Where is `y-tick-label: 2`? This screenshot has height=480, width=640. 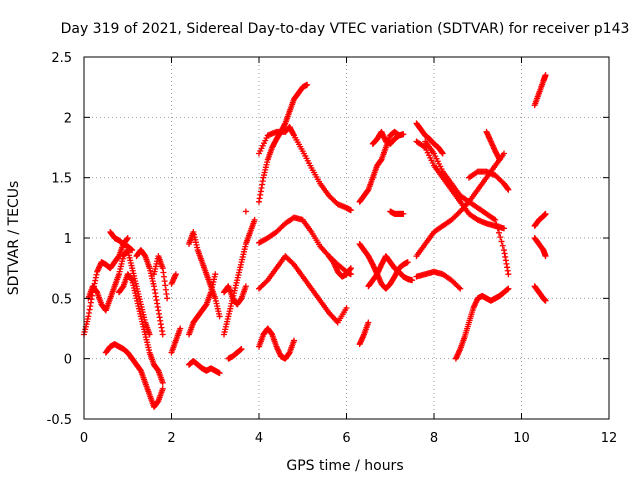 y-tick-label: 2 is located at coordinates (68, 118).